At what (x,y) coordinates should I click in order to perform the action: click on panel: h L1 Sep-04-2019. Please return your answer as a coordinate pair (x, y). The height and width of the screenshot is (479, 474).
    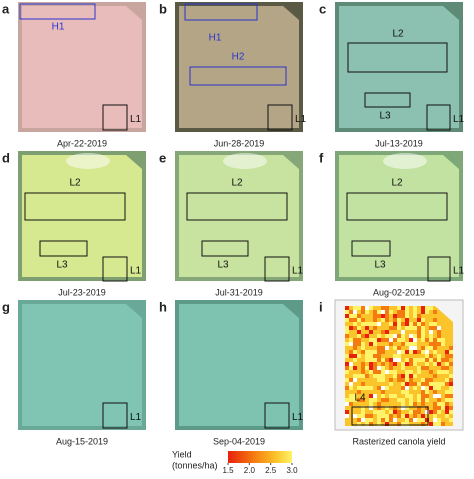
    Looking at the image, I should click on (231, 372).